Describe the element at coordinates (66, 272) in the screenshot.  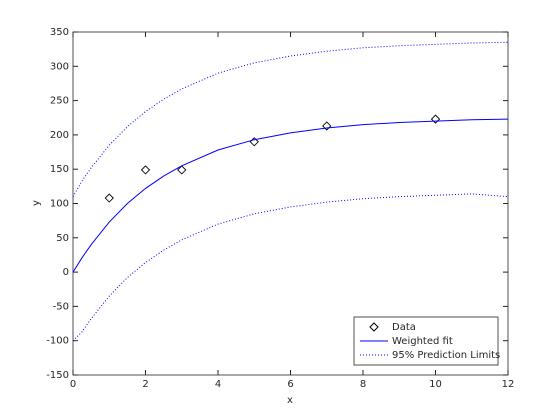
I see `y-tick-label: 0` at that location.